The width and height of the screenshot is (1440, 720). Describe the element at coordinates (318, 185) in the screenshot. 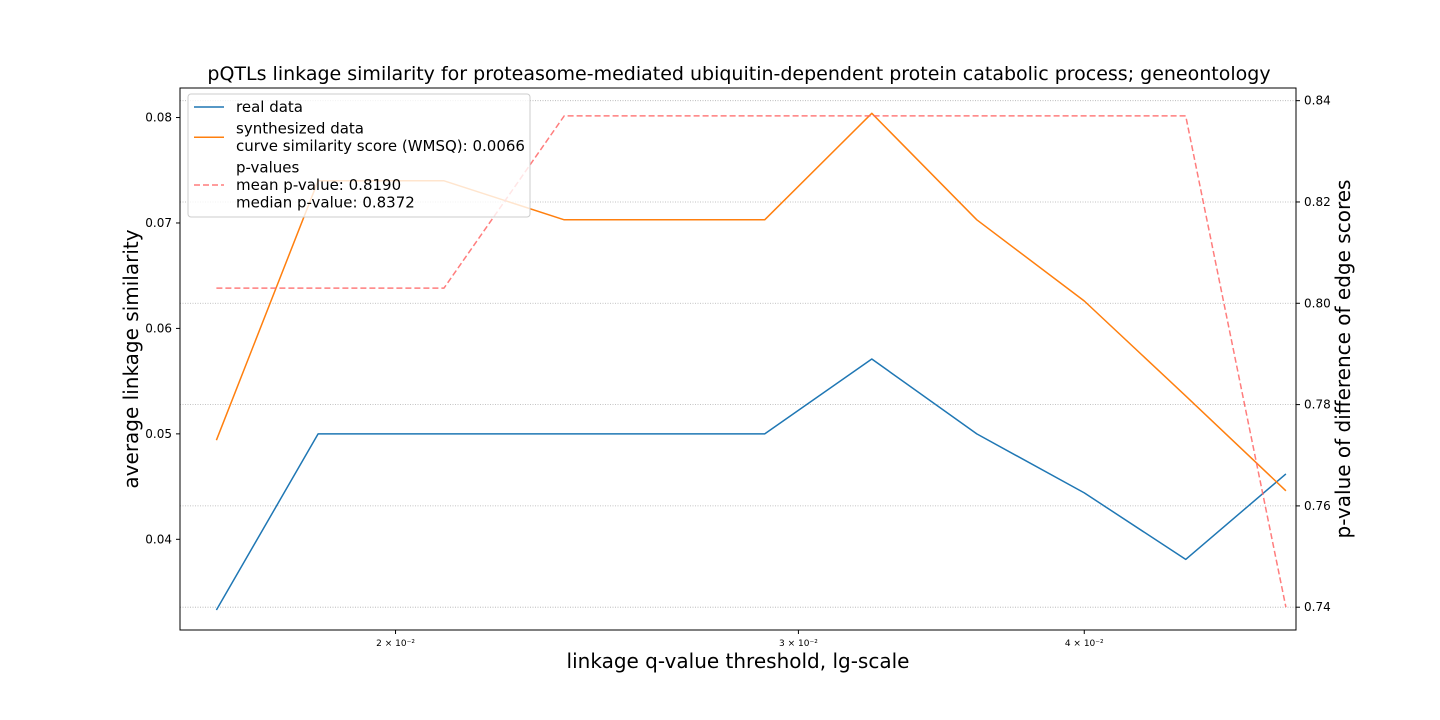

I see `legend-label: mean p-value: 0.8190` at that location.